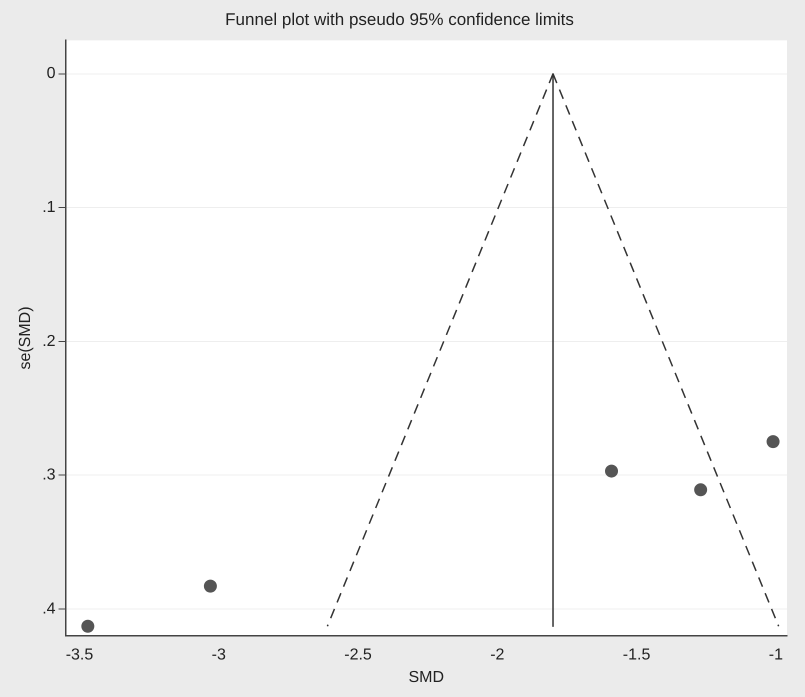 The height and width of the screenshot is (697, 805). Describe the element at coordinates (399, 19) in the screenshot. I see `chart-title: Funnel plot with pseudo 95% confidence limits` at that location.